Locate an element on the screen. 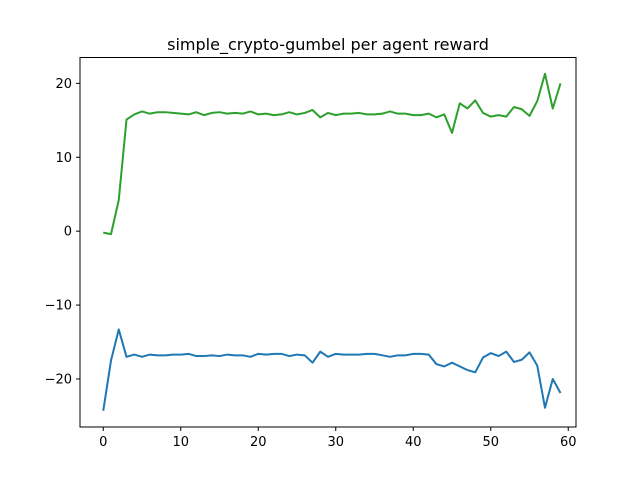 The width and height of the screenshot is (640, 480). x-tick-label: 10 is located at coordinates (180, 442).